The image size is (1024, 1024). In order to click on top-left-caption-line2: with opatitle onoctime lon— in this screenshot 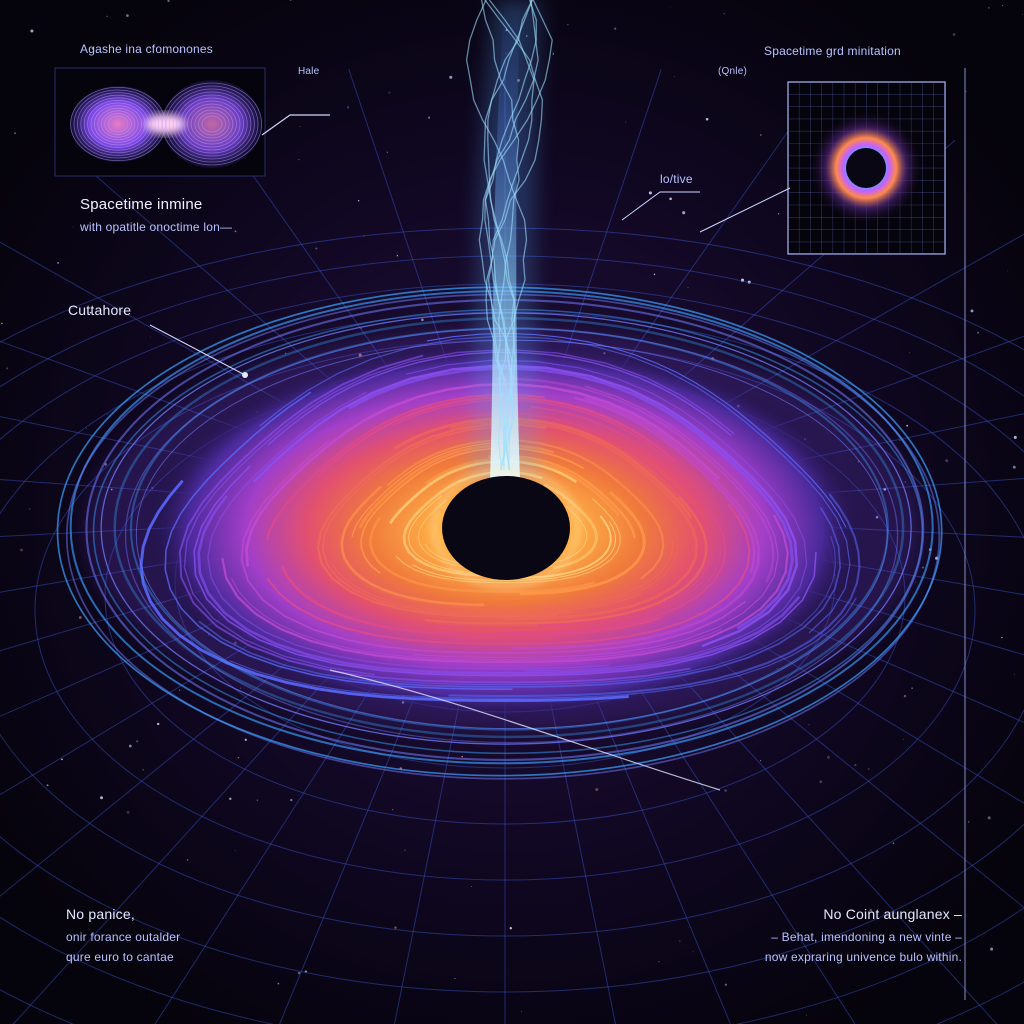, I will do `click(156, 227)`.